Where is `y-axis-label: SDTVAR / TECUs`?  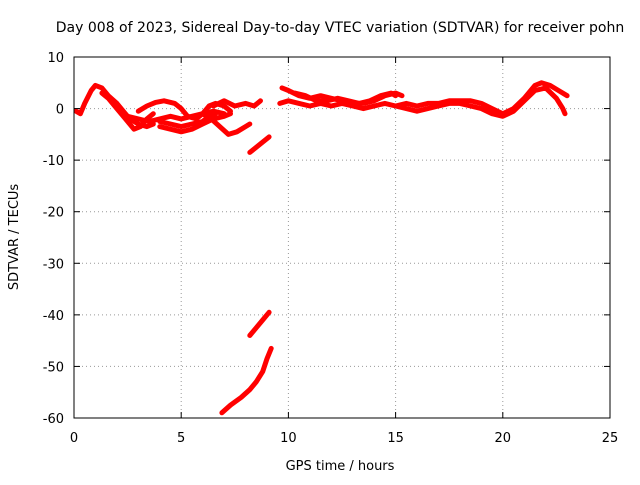 y-axis-label: SDTVAR / TECUs is located at coordinates (14, 237).